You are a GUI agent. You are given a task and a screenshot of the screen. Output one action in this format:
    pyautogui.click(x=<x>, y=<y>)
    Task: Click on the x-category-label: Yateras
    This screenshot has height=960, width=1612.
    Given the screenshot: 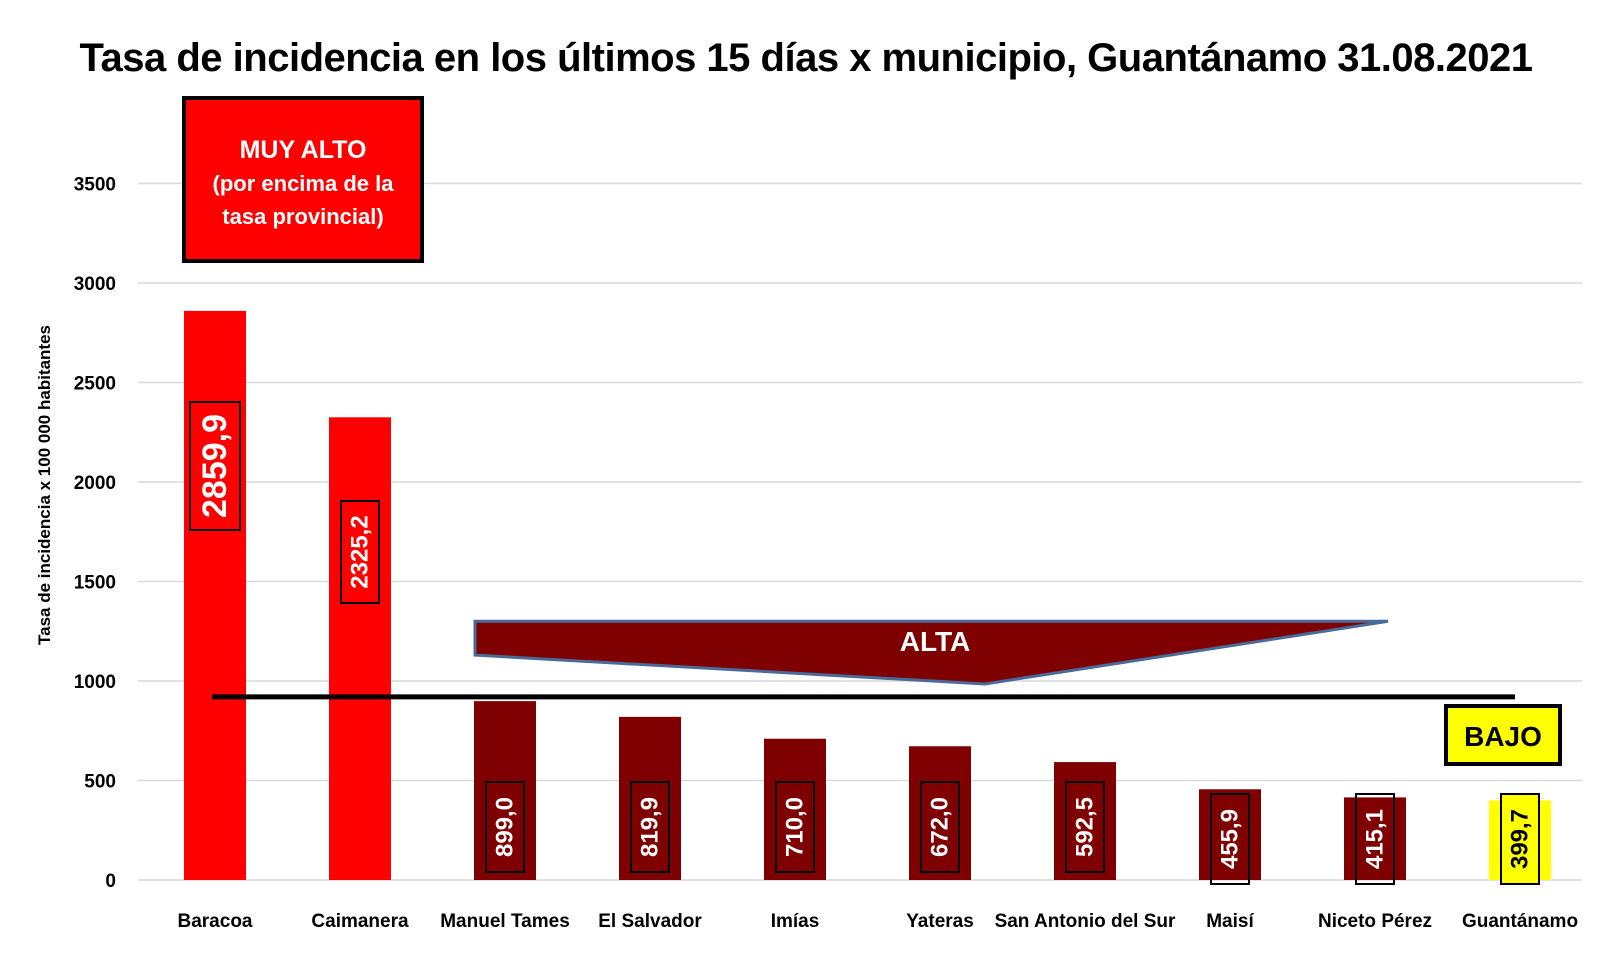 What is the action you would take?
    pyautogui.click(x=940, y=921)
    